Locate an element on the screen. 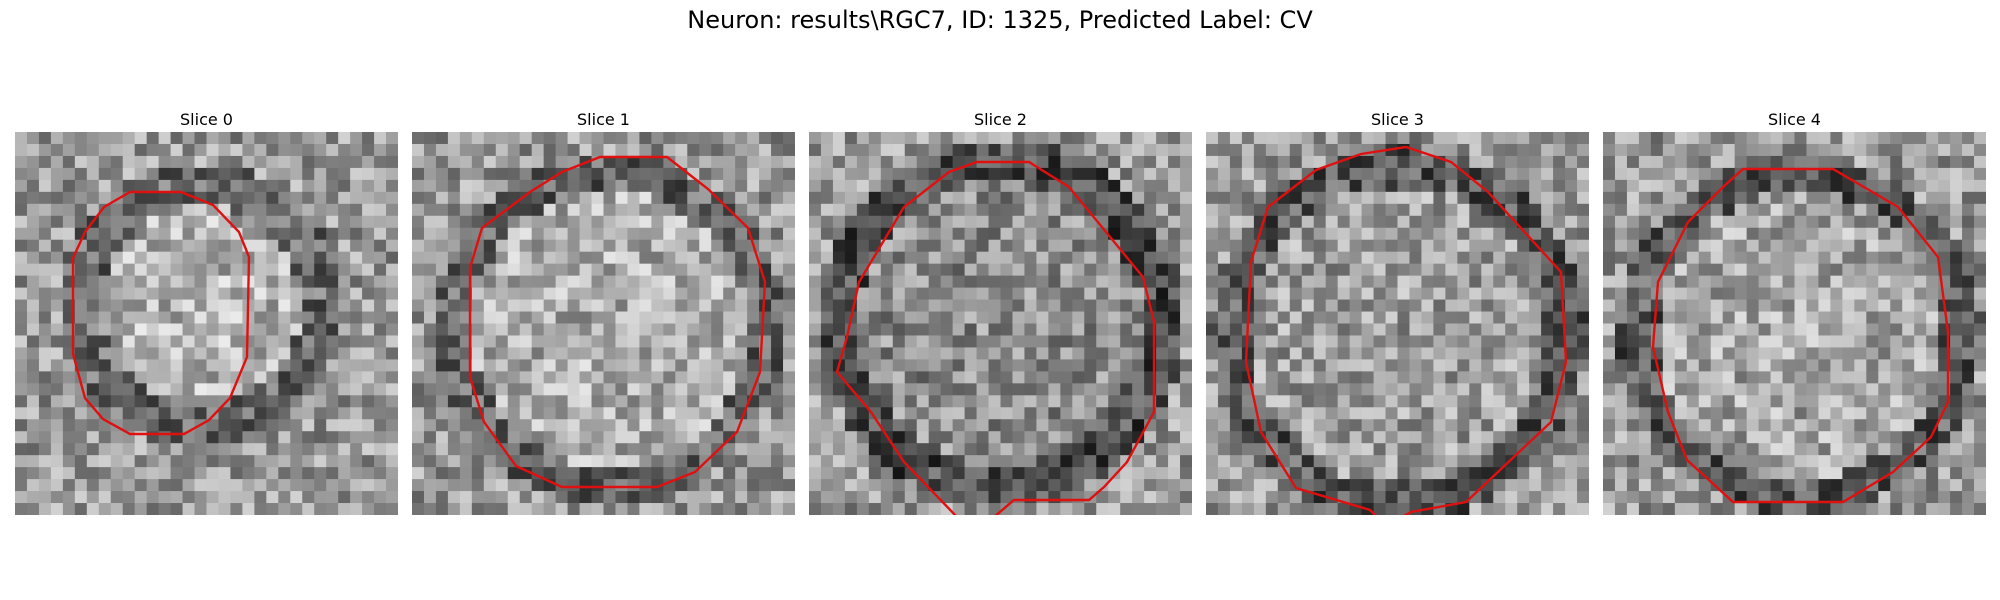 The width and height of the screenshot is (2000, 600). slice-title: Slice 0 is located at coordinates (206, 119).